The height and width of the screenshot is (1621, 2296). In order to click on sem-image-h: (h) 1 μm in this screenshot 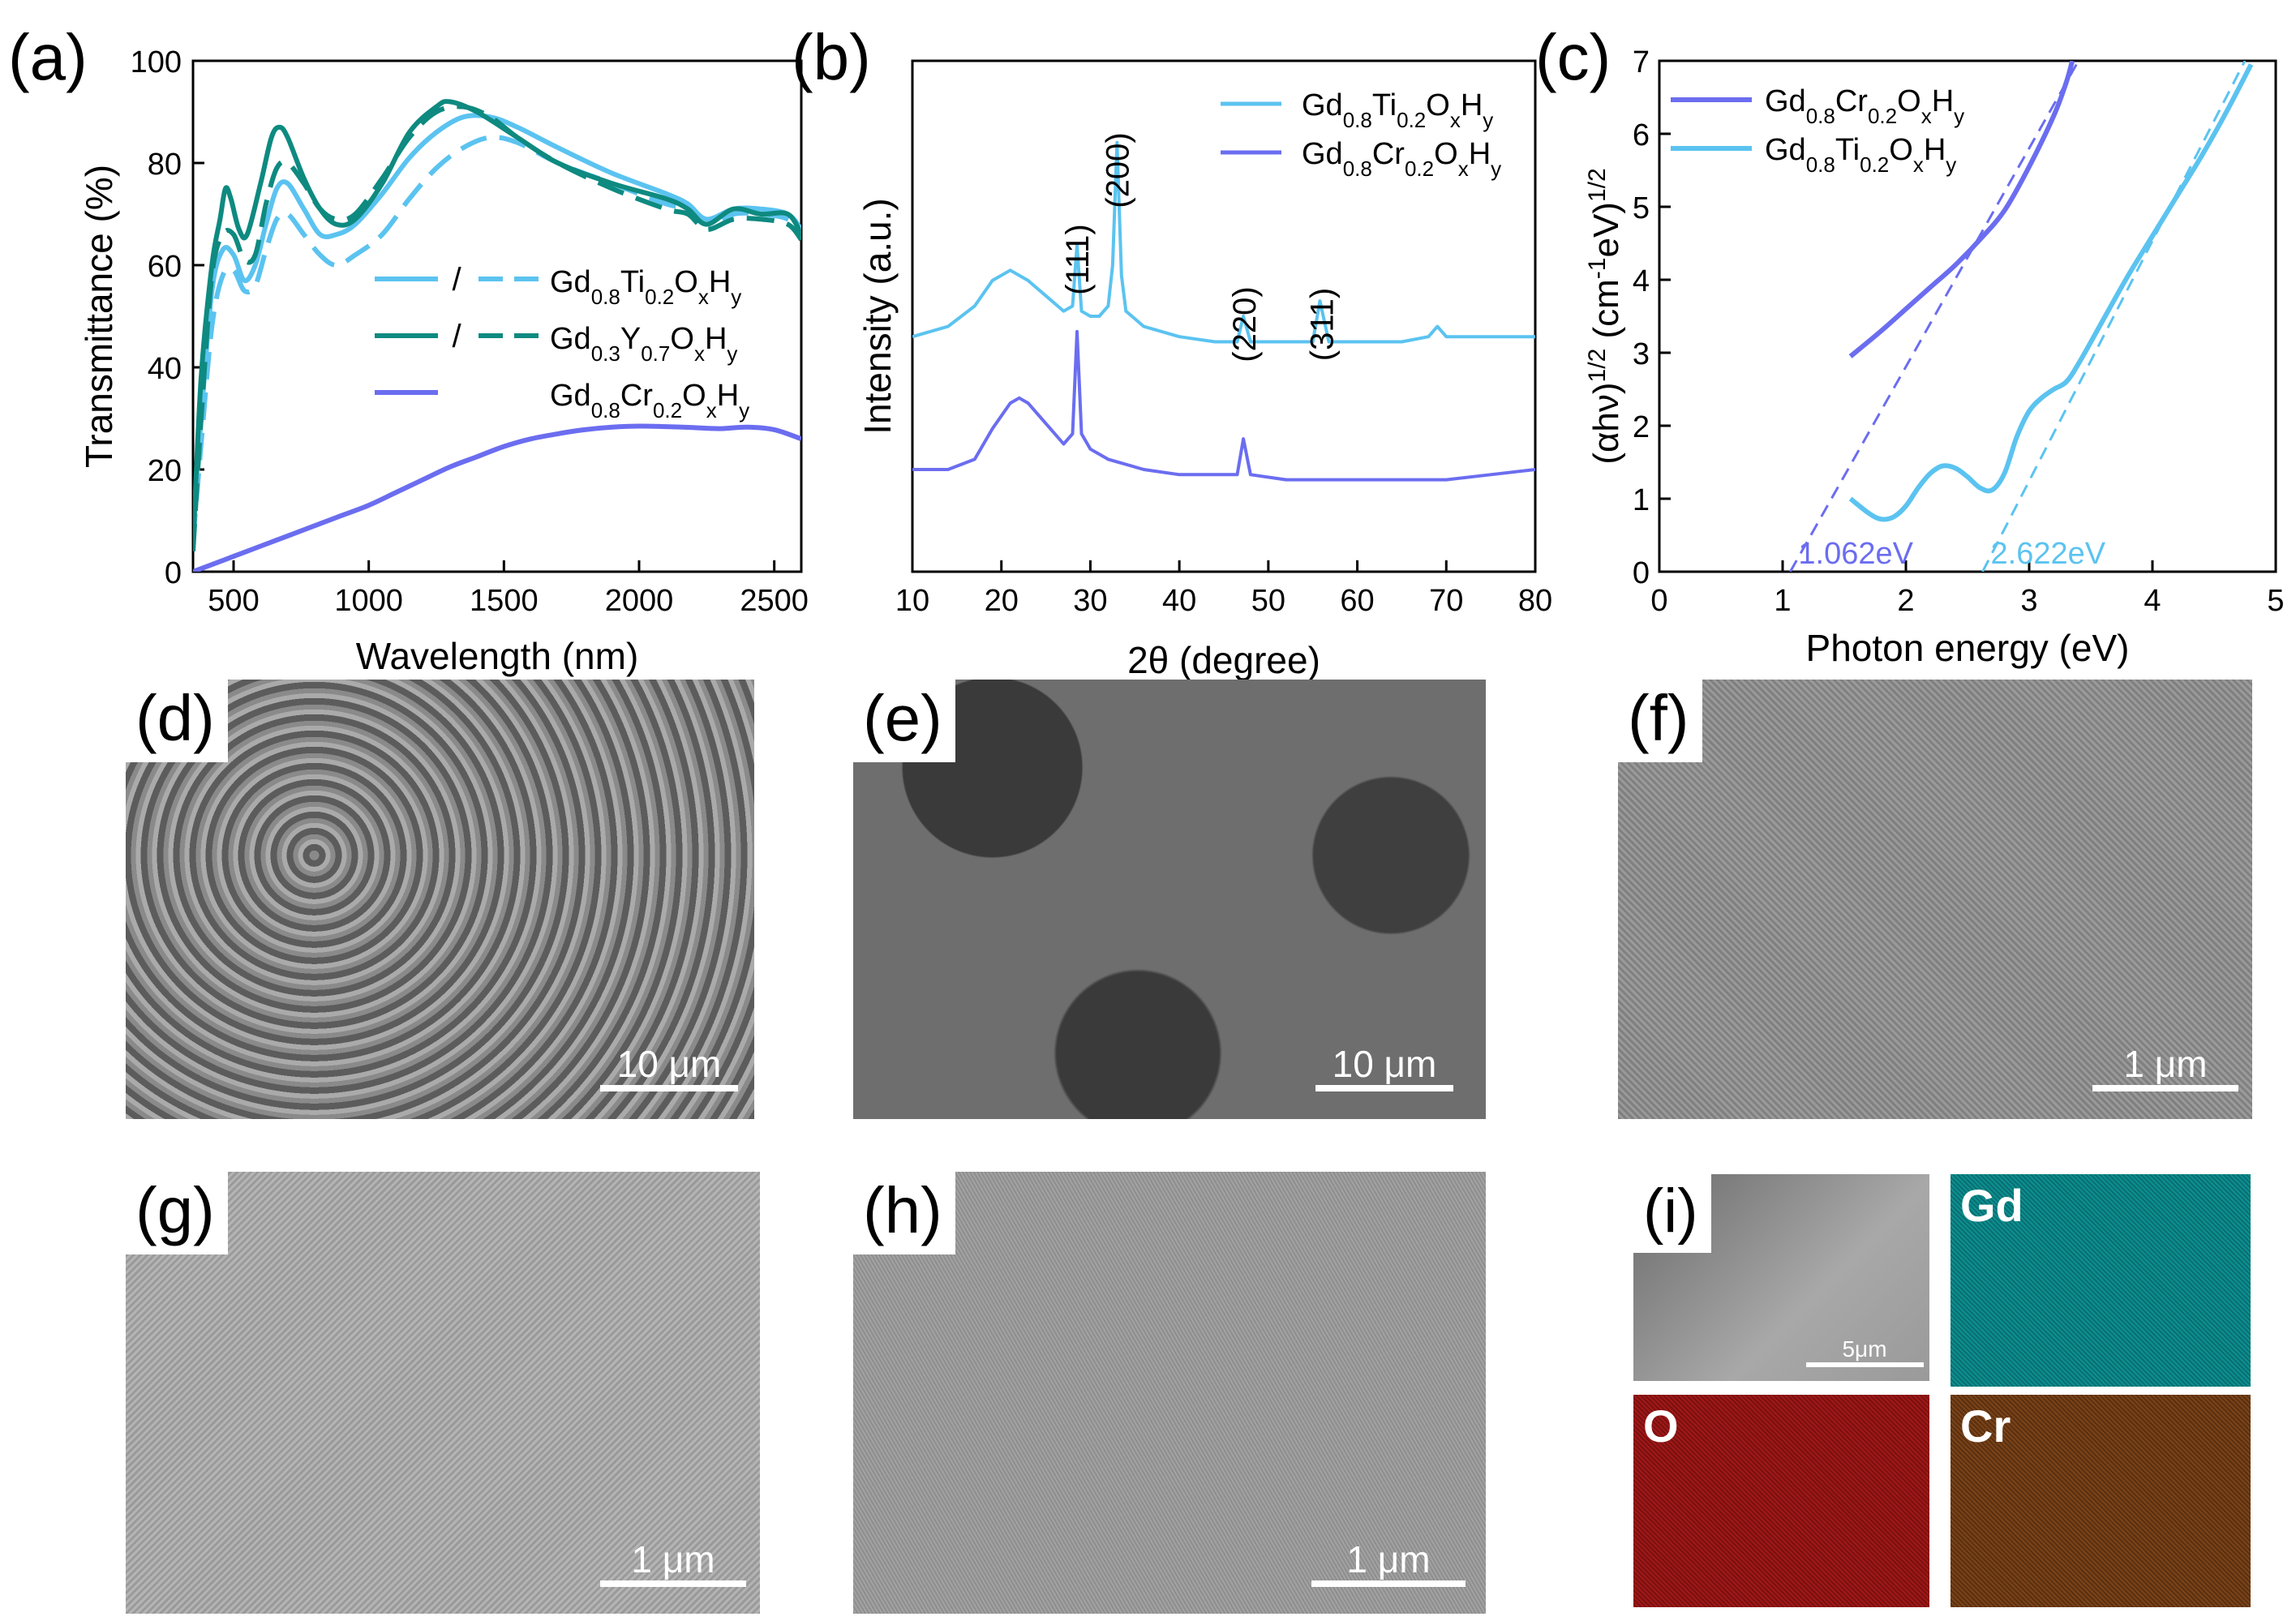, I will do `click(1169, 1393)`.